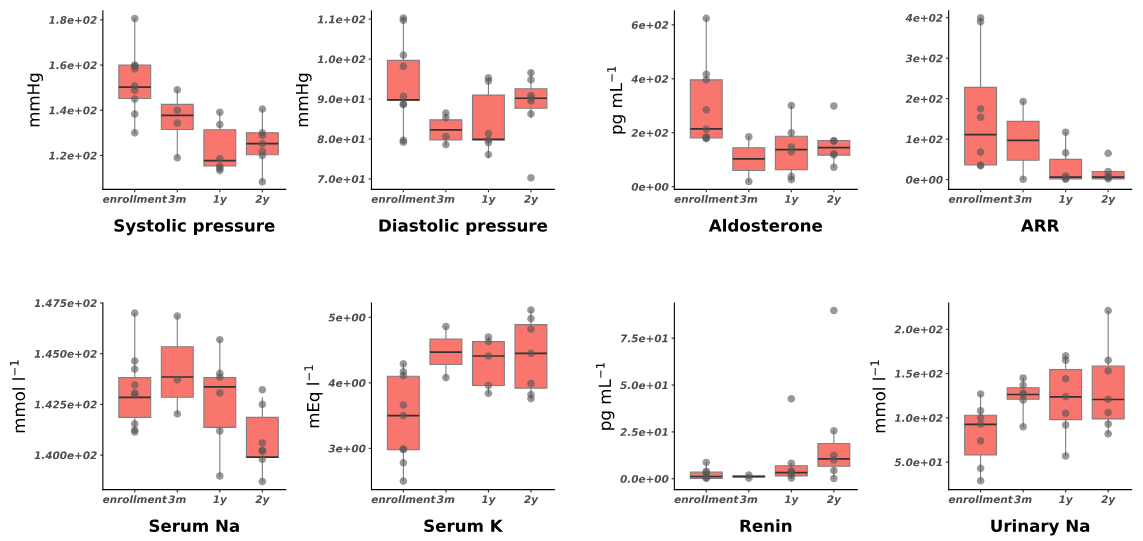  I want to click on y-tick-label: 1.6e+02, so click(73, 65).